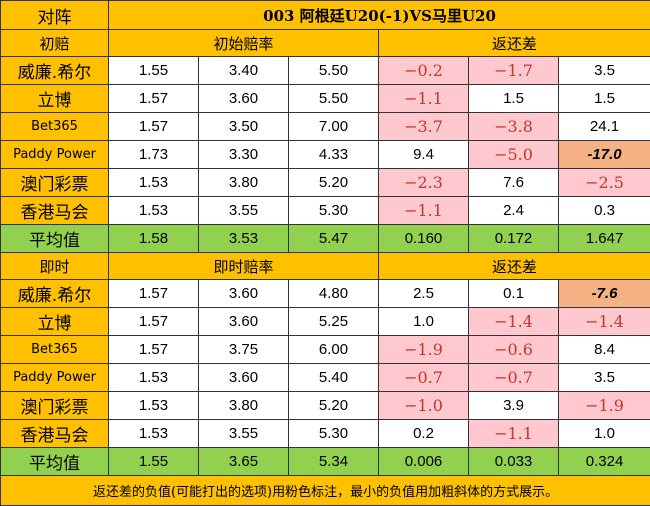 Image resolution: width=650 pixels, height=506 pixels. What do you see at coordinates (514, 211) in the screenshot?
I see `diff-cell: 2.4` at bounding box center [514, 211].